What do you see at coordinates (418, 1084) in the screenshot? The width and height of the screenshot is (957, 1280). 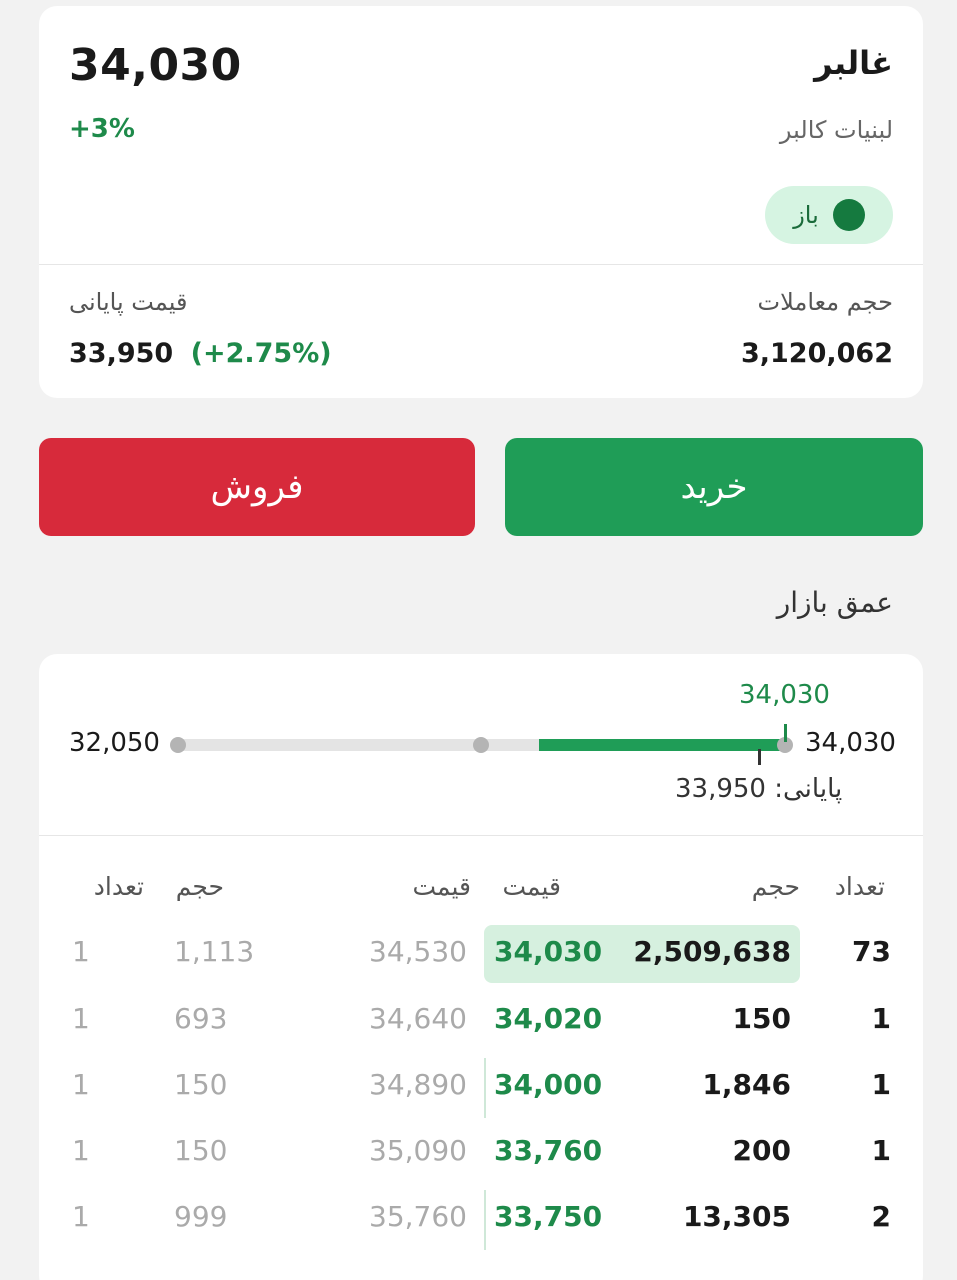 I see `ask-price: 34,890` at bounding box center [418, 1084].